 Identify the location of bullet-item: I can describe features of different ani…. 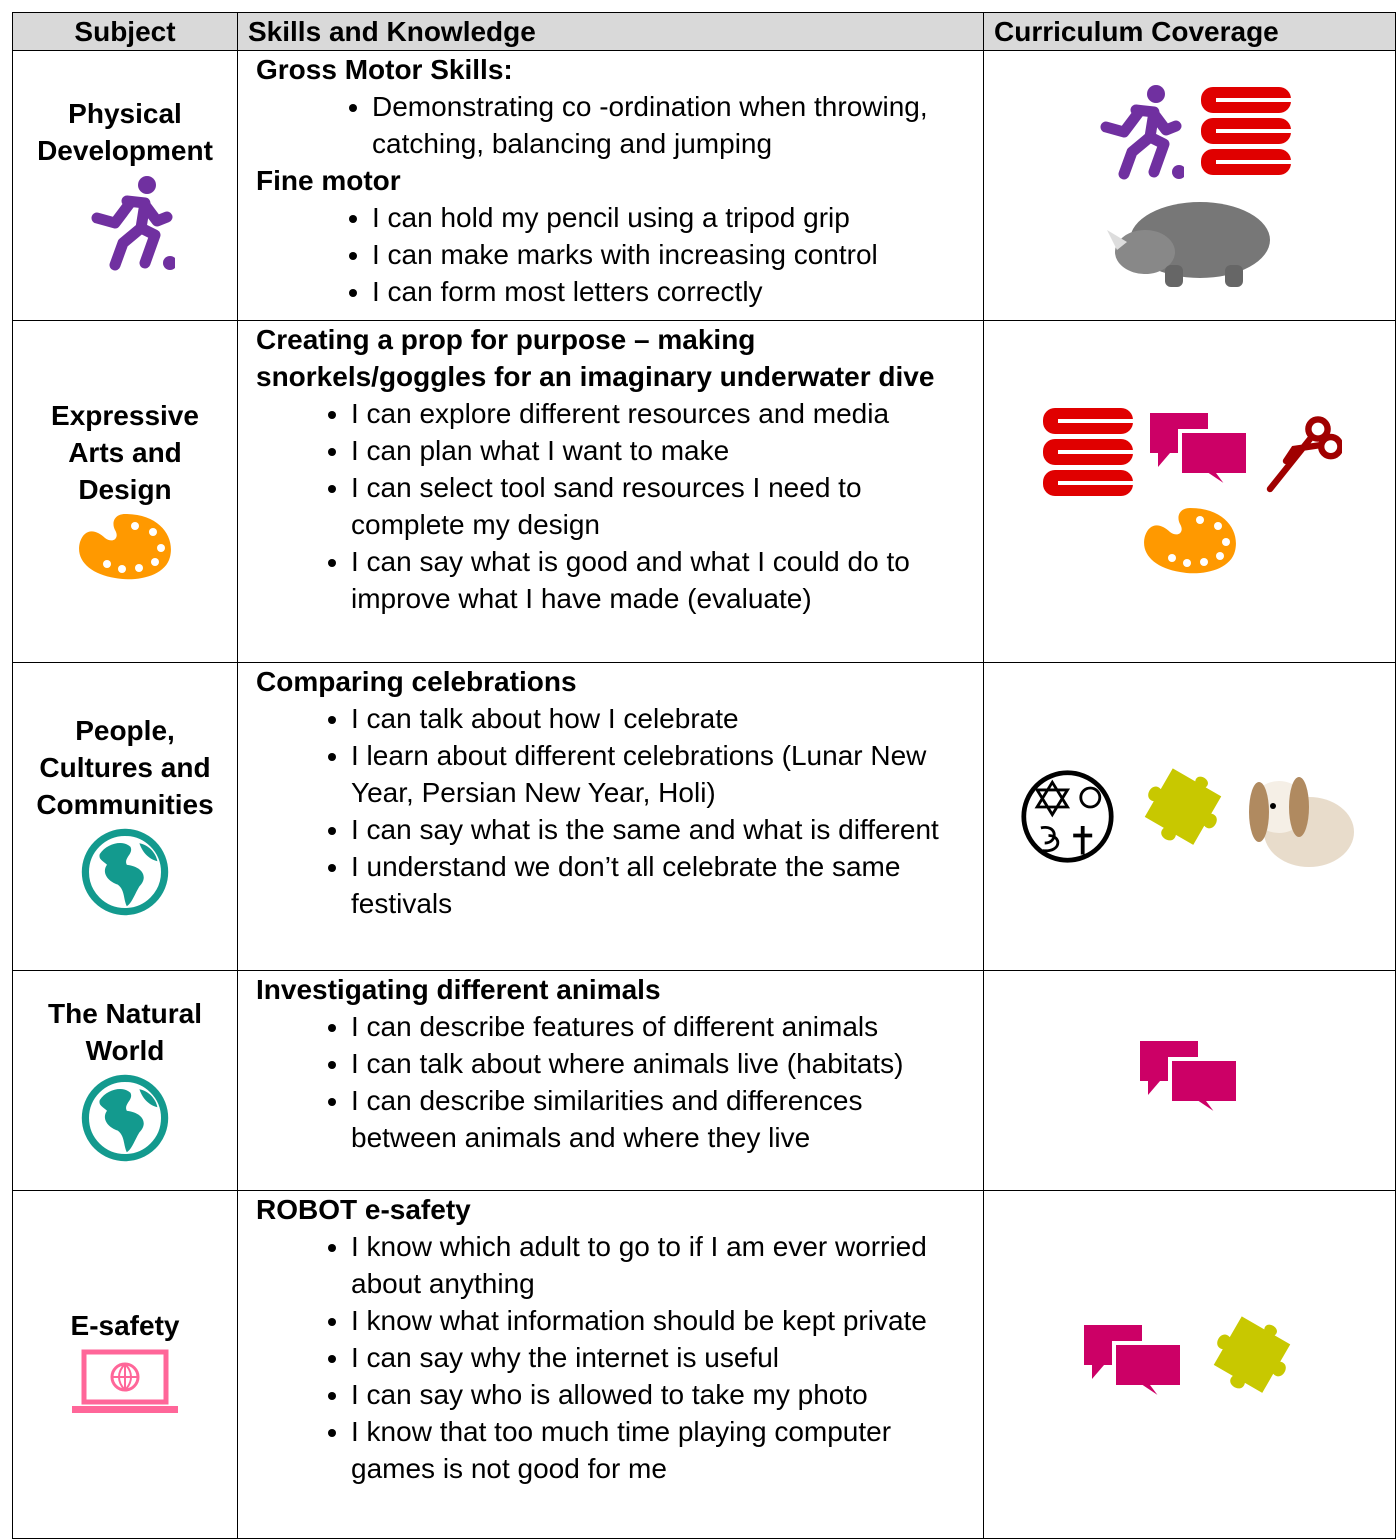
(662, 1026).